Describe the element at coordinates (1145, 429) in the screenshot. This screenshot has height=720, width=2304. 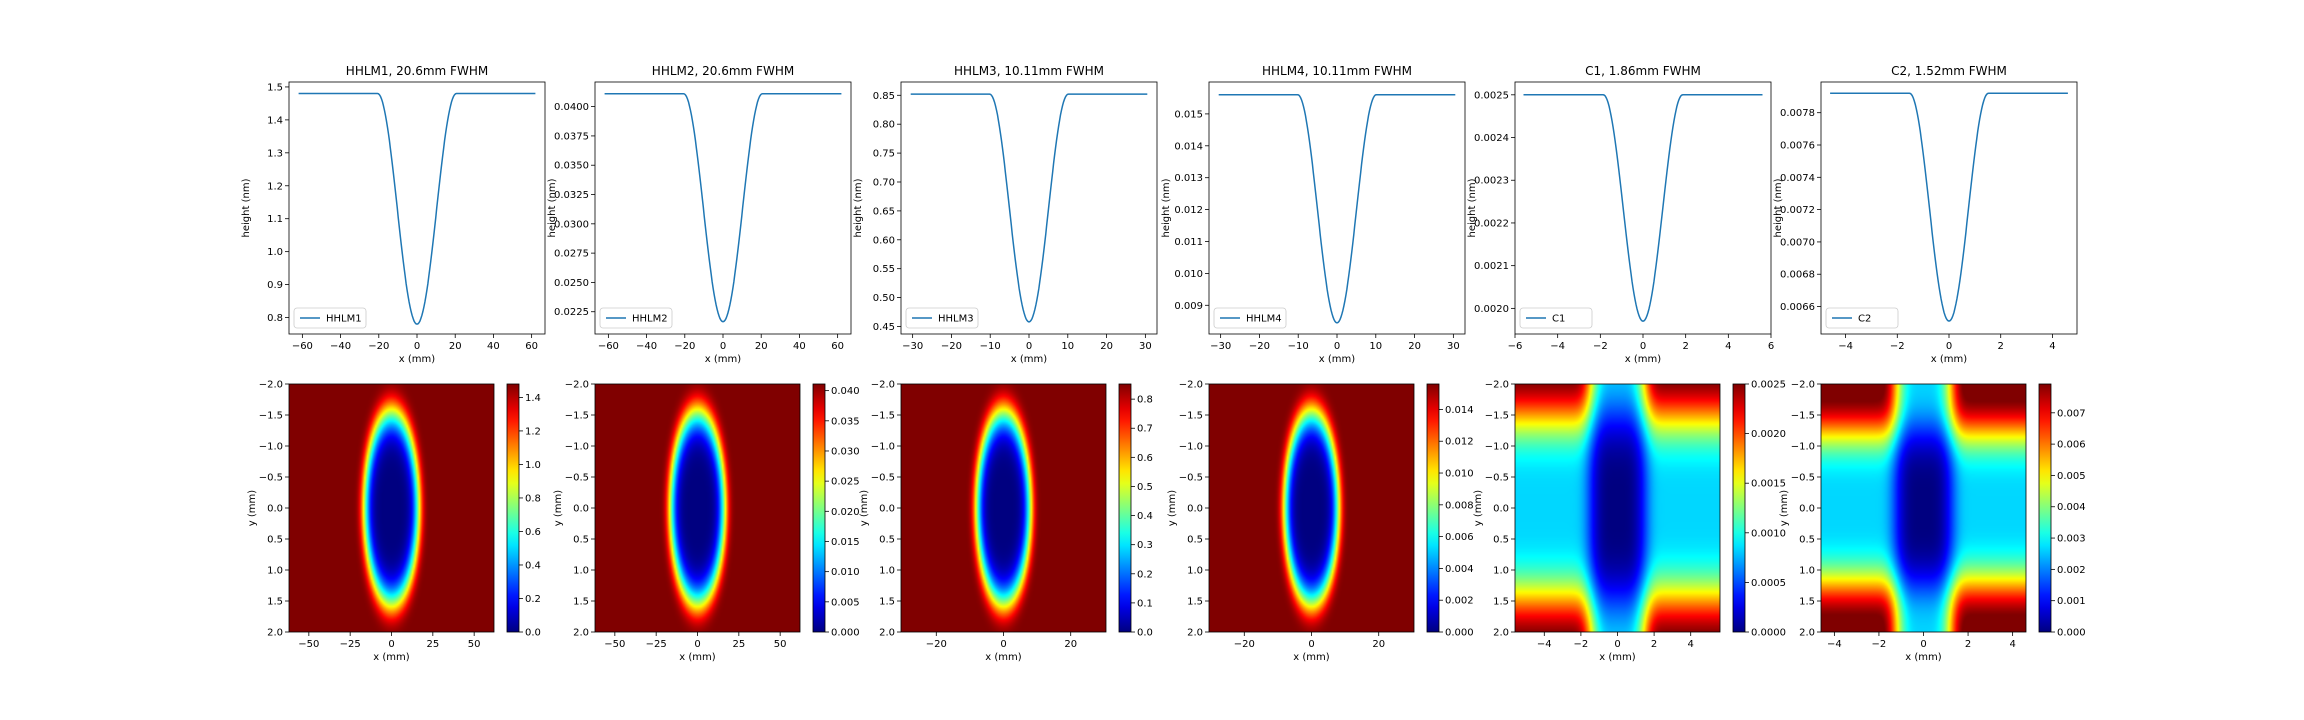
I see `colorbar-tick-label: 0.7` at that location.